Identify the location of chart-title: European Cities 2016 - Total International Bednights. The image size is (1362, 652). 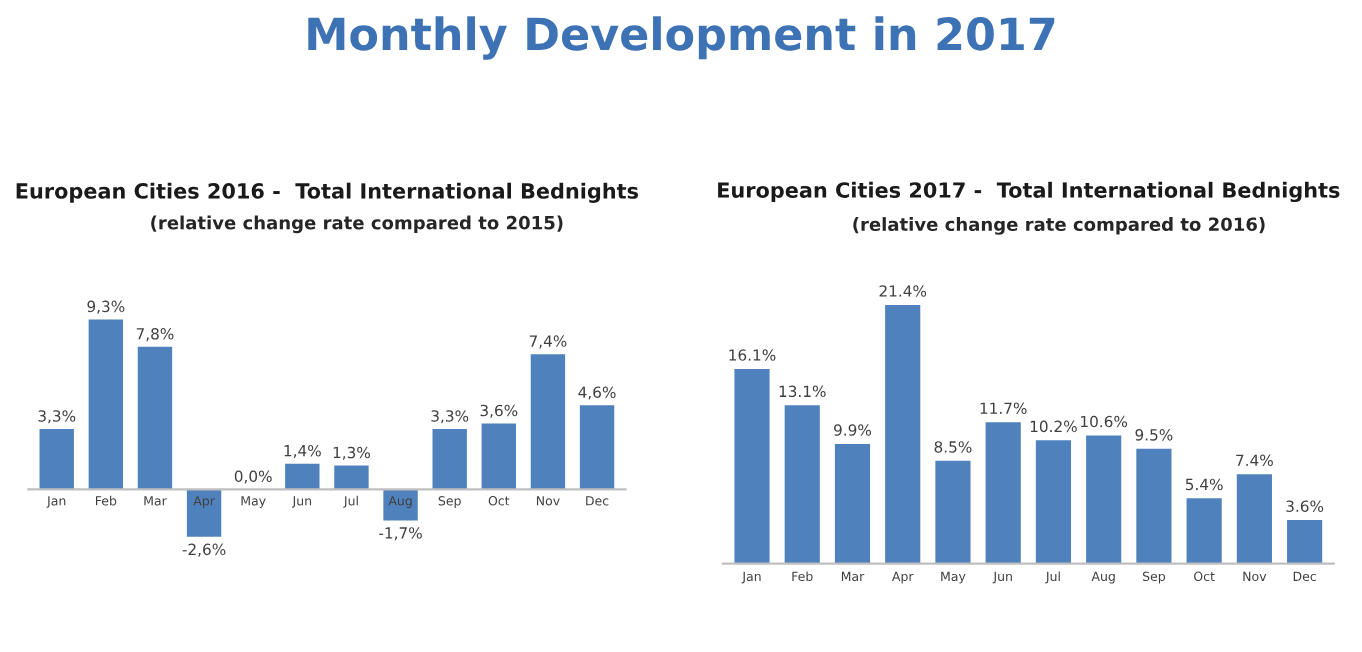
(327, 193).